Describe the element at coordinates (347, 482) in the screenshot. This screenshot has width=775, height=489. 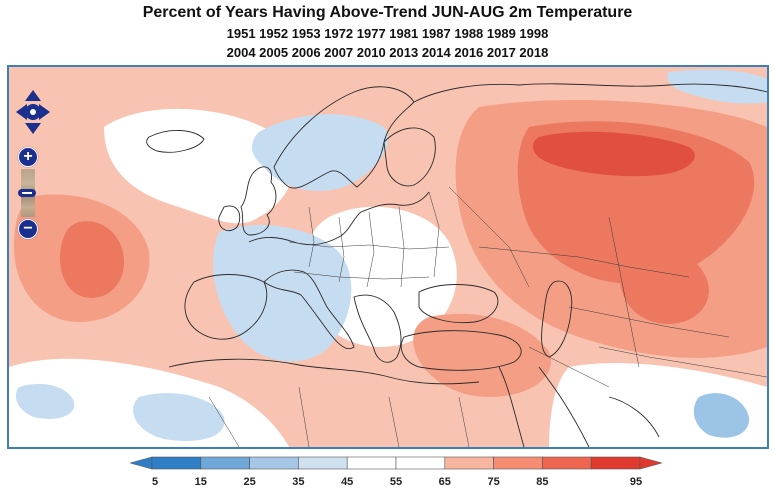
I see `legend-tick-label: 45` at that location.